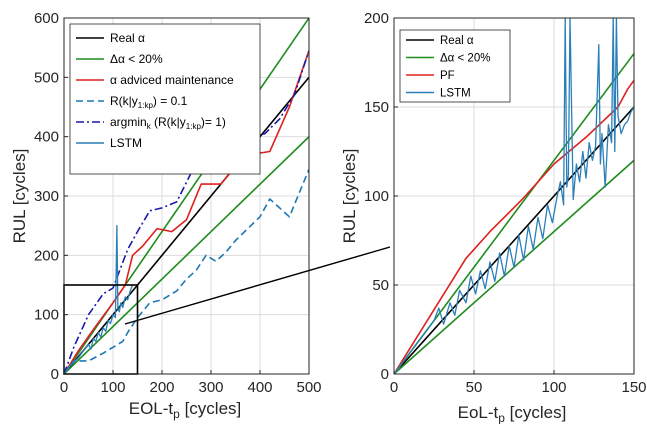 The height and width of the screenshot is (424, 647). What do you see at coordinates (376, 107) in the screenshot?
I see `y-tick-label: 150` at bounding box center [376, 107].